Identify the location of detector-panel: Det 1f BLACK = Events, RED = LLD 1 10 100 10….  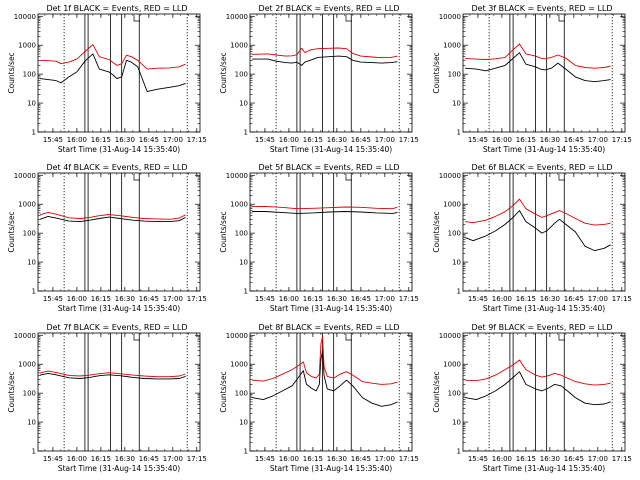
(107, 79).